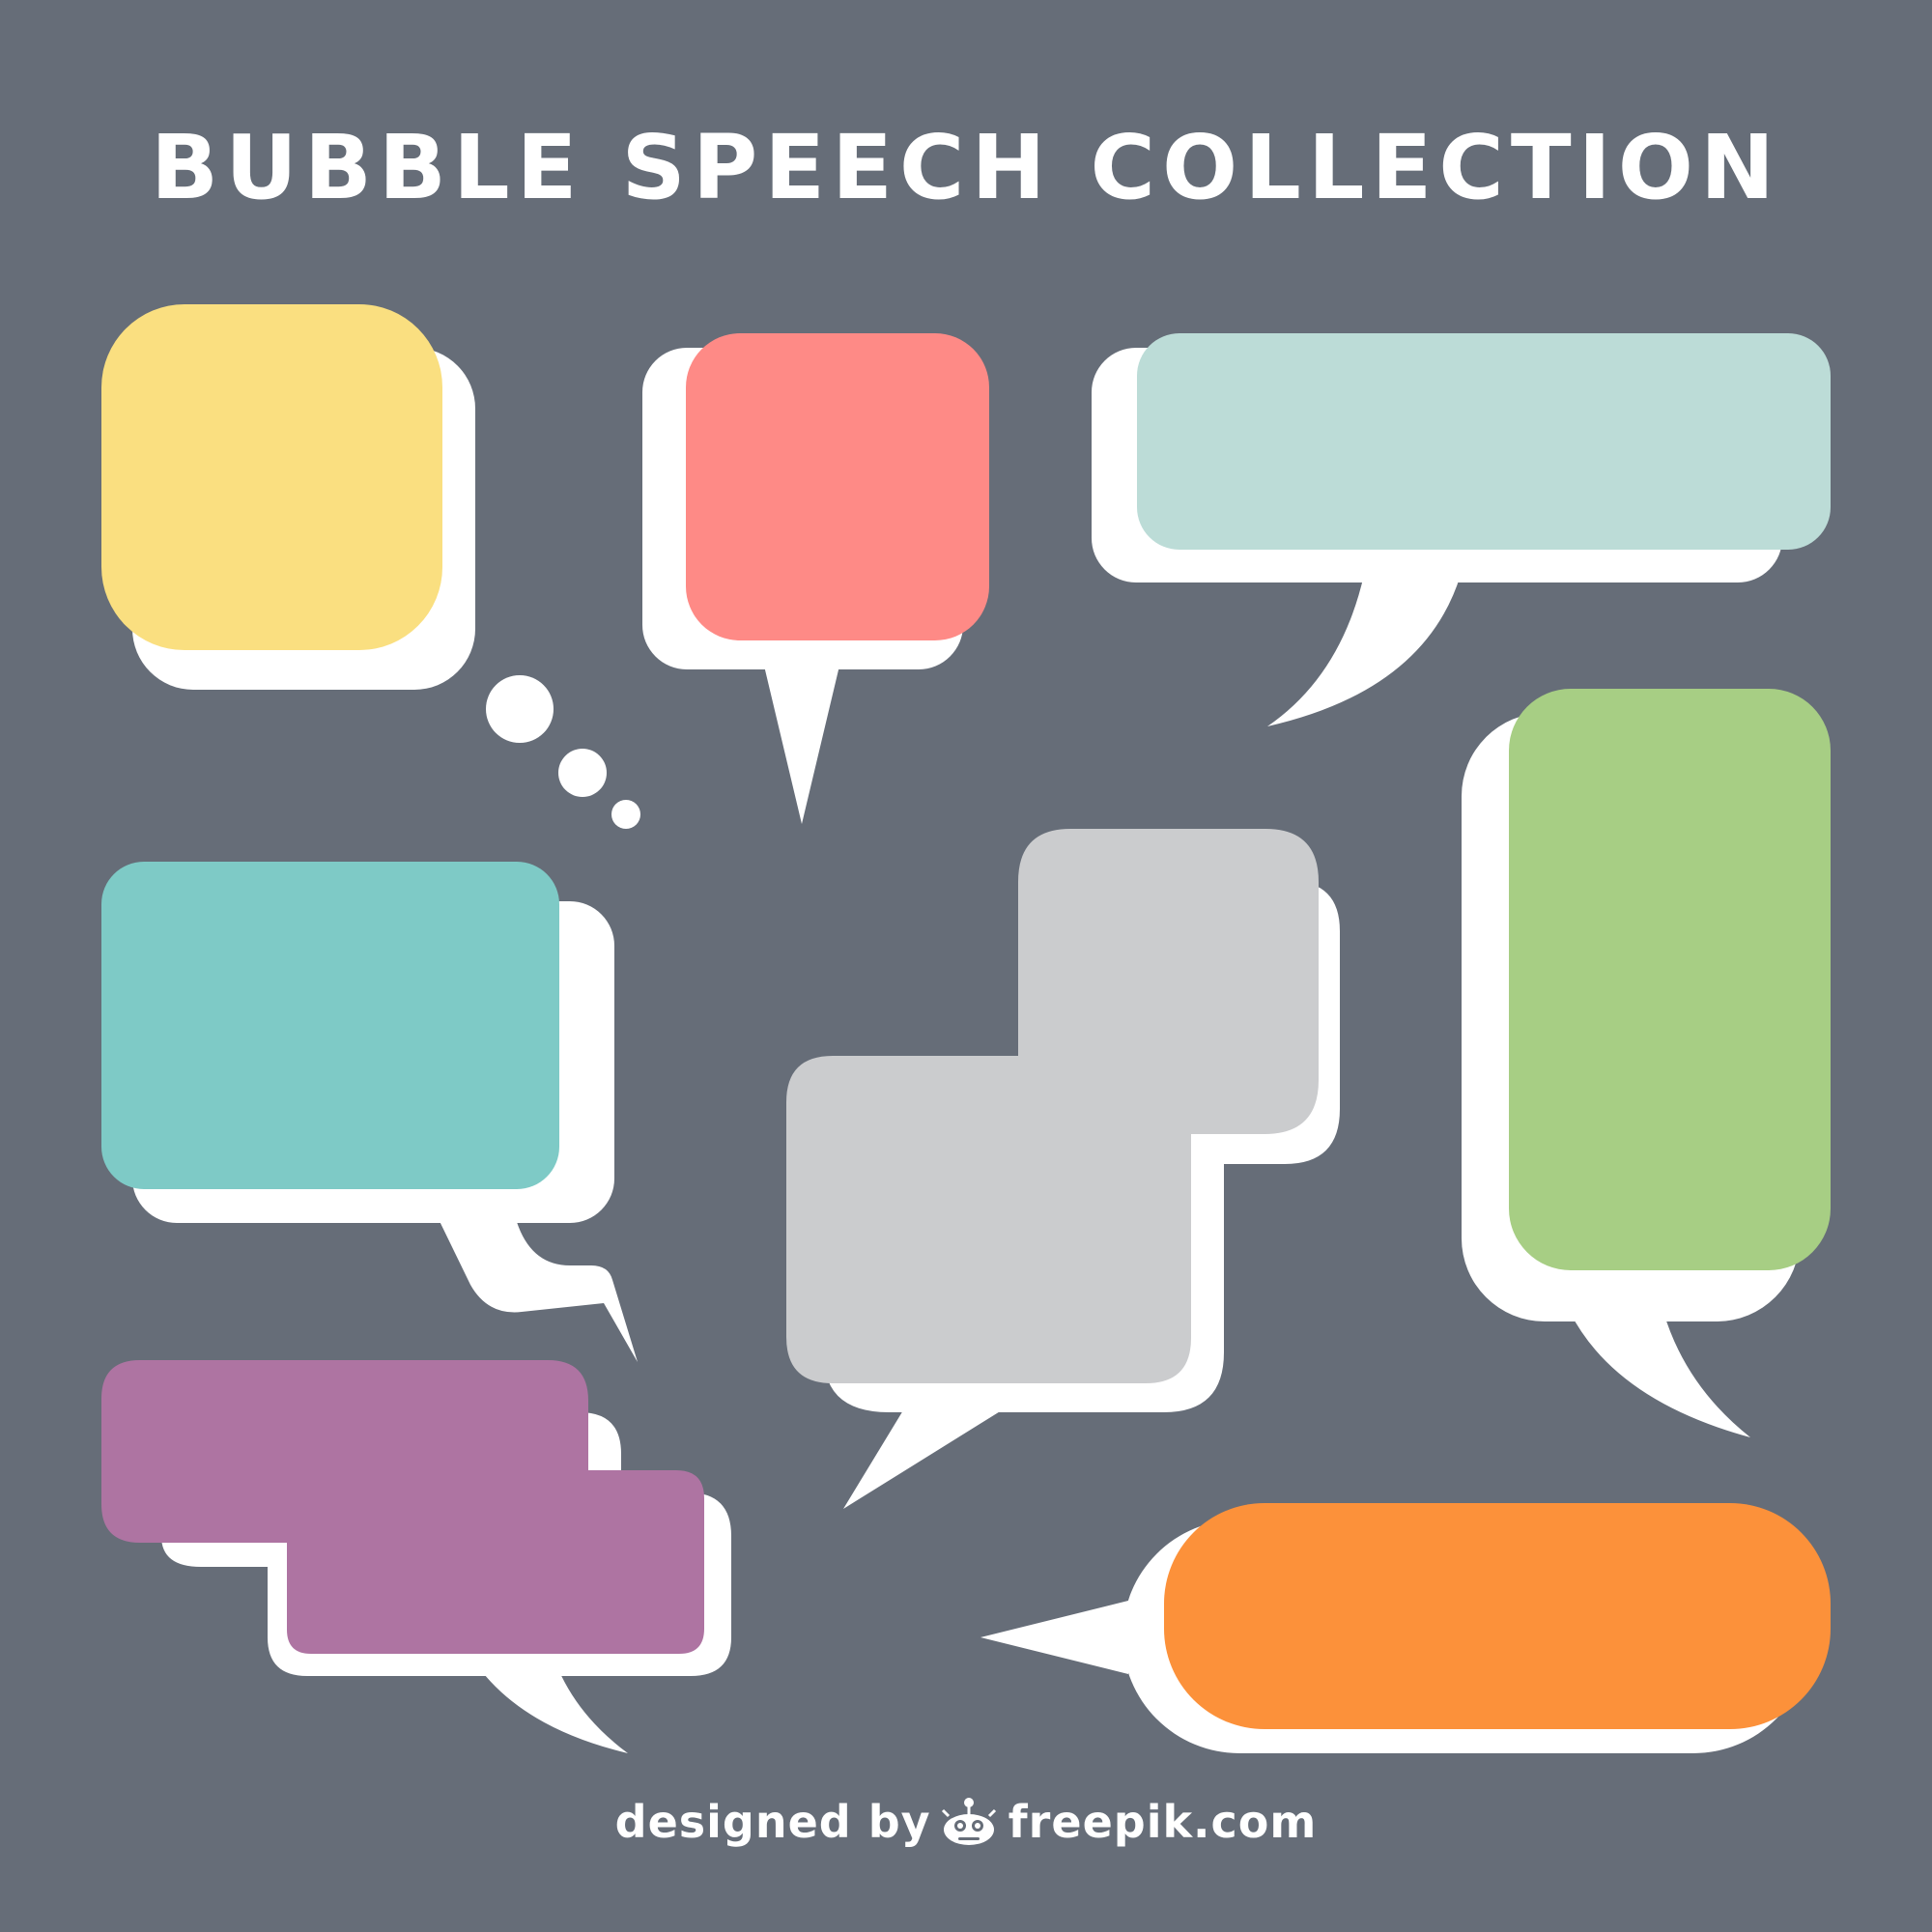  What do you see at coordinates (554, 1711) in the screenshot?
I see `purple-bubble-tail` at bounding box center [554, 1711].